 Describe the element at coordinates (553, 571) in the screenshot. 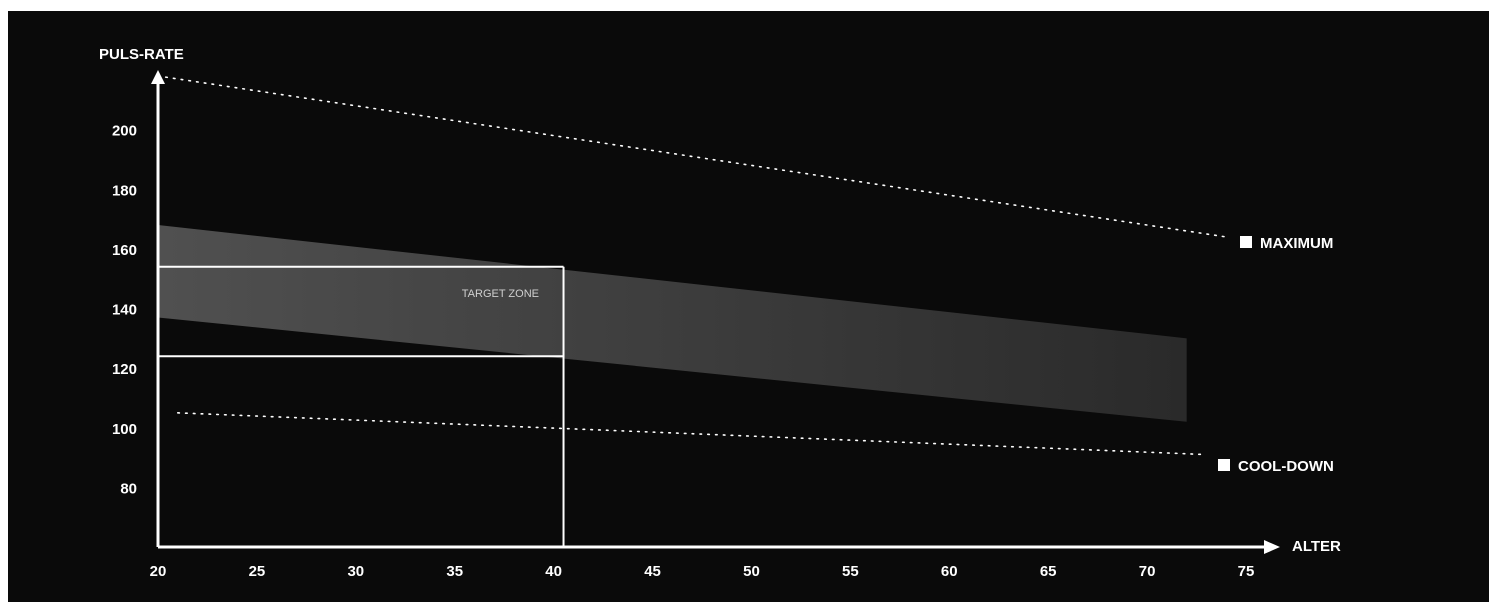

I see `x-tick-label: 40` at that location.